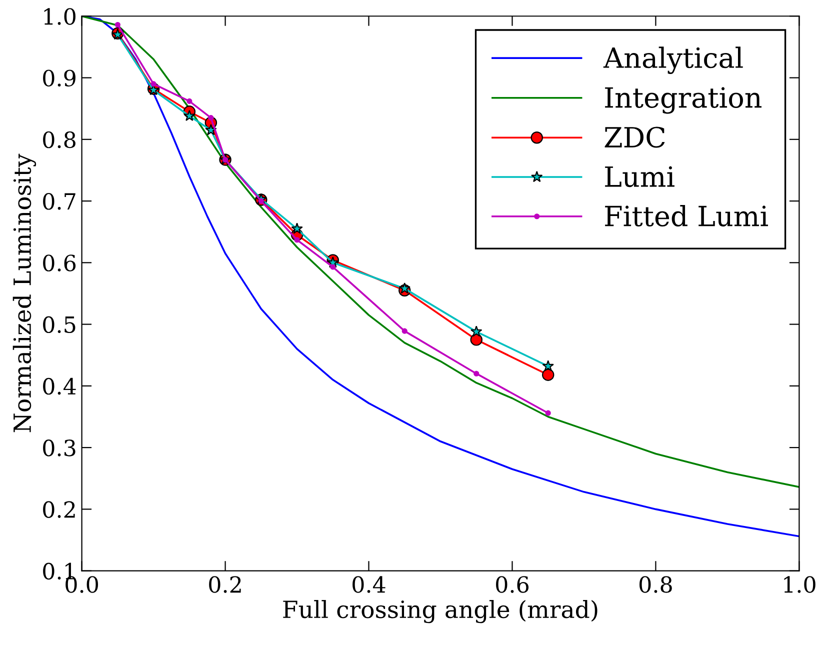  I want to click on x-tick-label: 0.6, so click(512, 584).